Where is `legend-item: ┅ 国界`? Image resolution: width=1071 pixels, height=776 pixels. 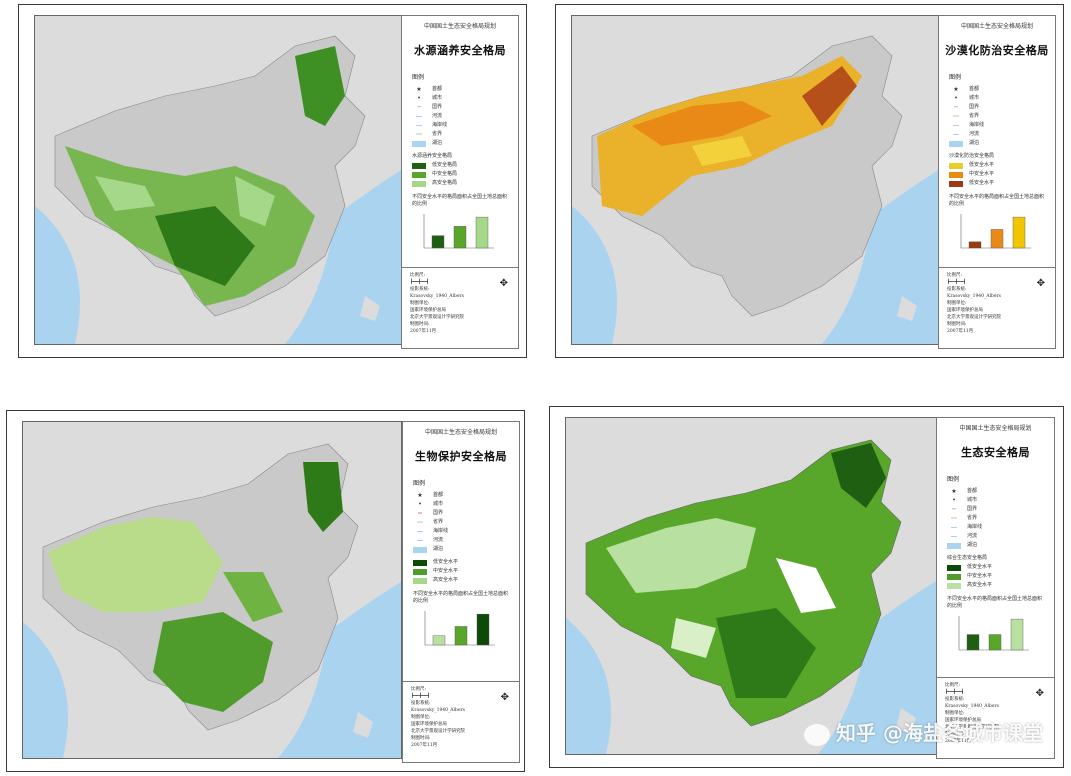
legend-item: ┅ 国界 is located at coordinates (466, 513).